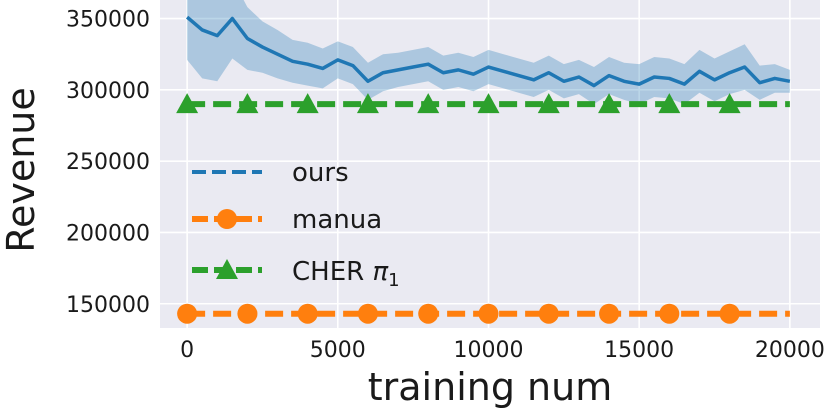  What do you see at coordinates (227, 269) in the screenshot?
I see `legend-marker-cher` at bounding box center [227, 269].